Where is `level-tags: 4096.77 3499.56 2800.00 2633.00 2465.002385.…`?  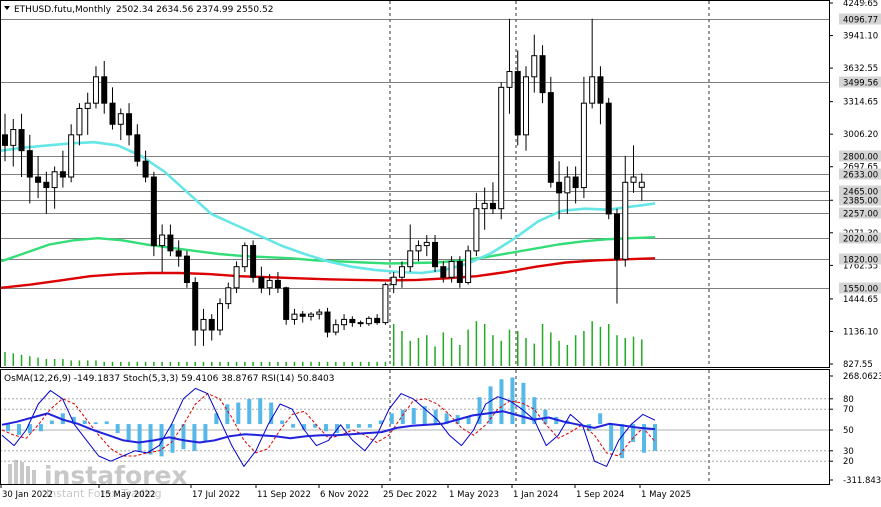
level-tags: 4096.77 3499.56 2800.00 2633.00 2465.002385.… is located at coordinates (860, 154).